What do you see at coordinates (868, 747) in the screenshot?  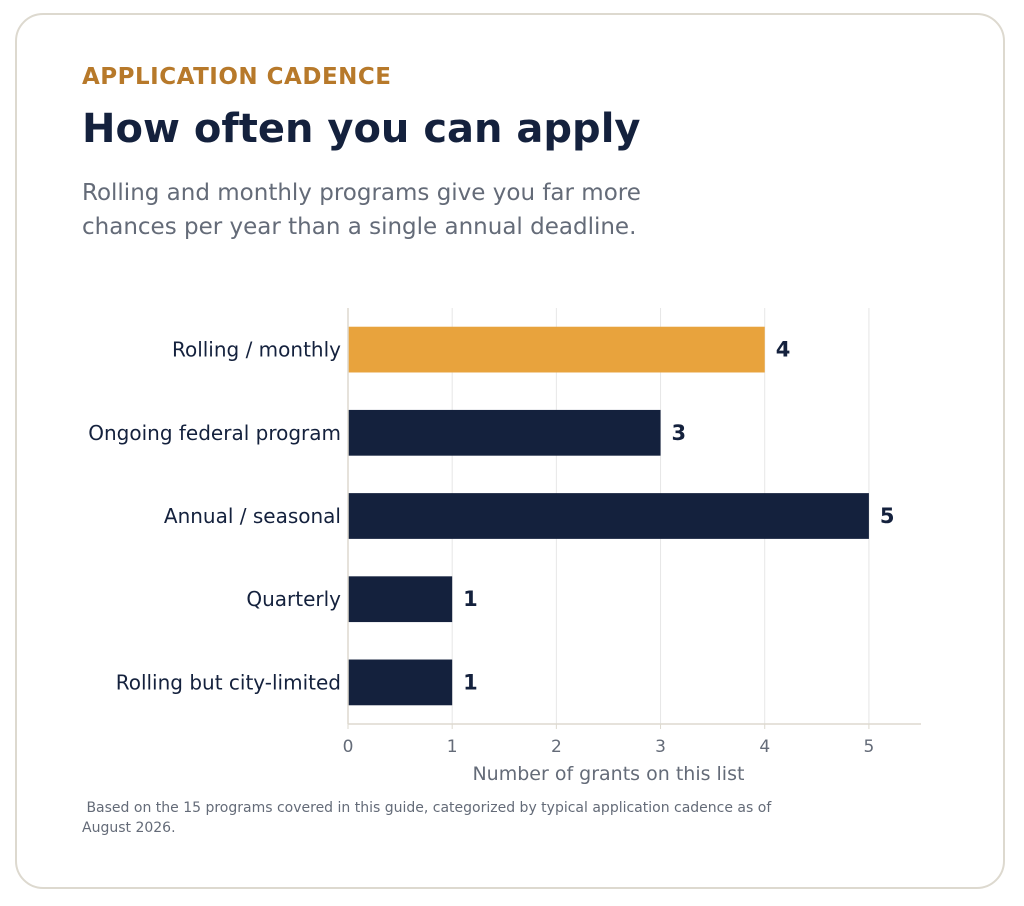 I see `x-tick-label-5: 5` at bounding box center [868, 747].